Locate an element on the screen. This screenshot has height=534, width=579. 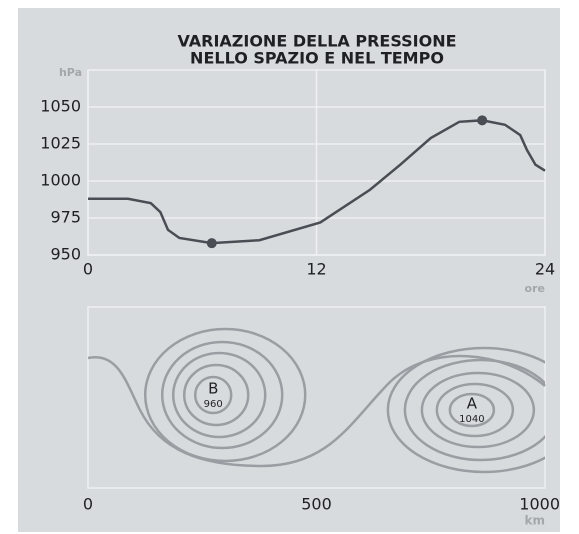
x-tick-label: 12 is located at coordinates (316, 269).